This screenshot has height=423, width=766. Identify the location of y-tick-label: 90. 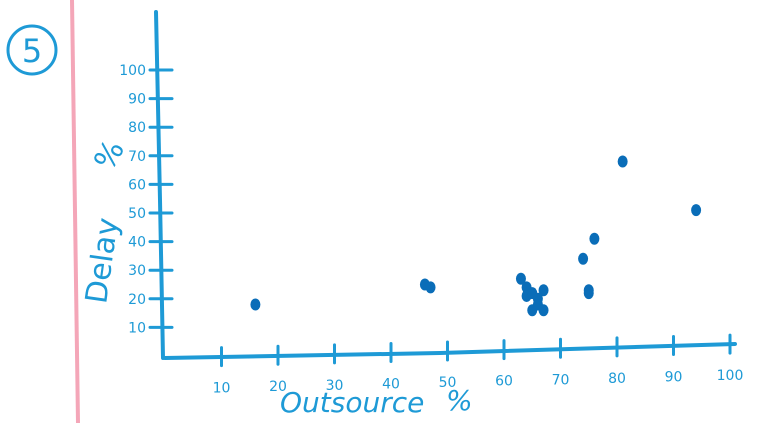
(137, 100).